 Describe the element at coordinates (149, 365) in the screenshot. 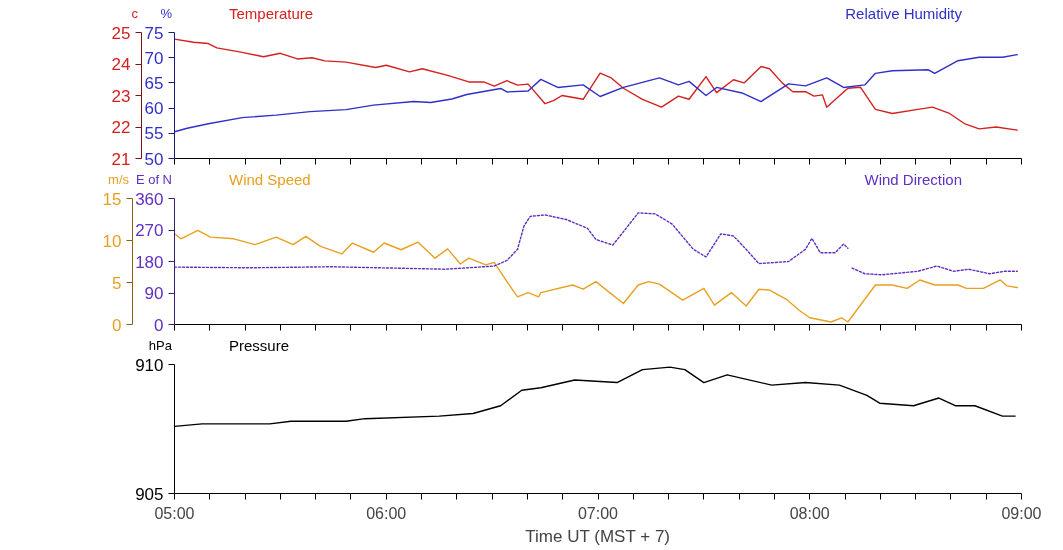

I see `y-tick-label: 910` at that location.